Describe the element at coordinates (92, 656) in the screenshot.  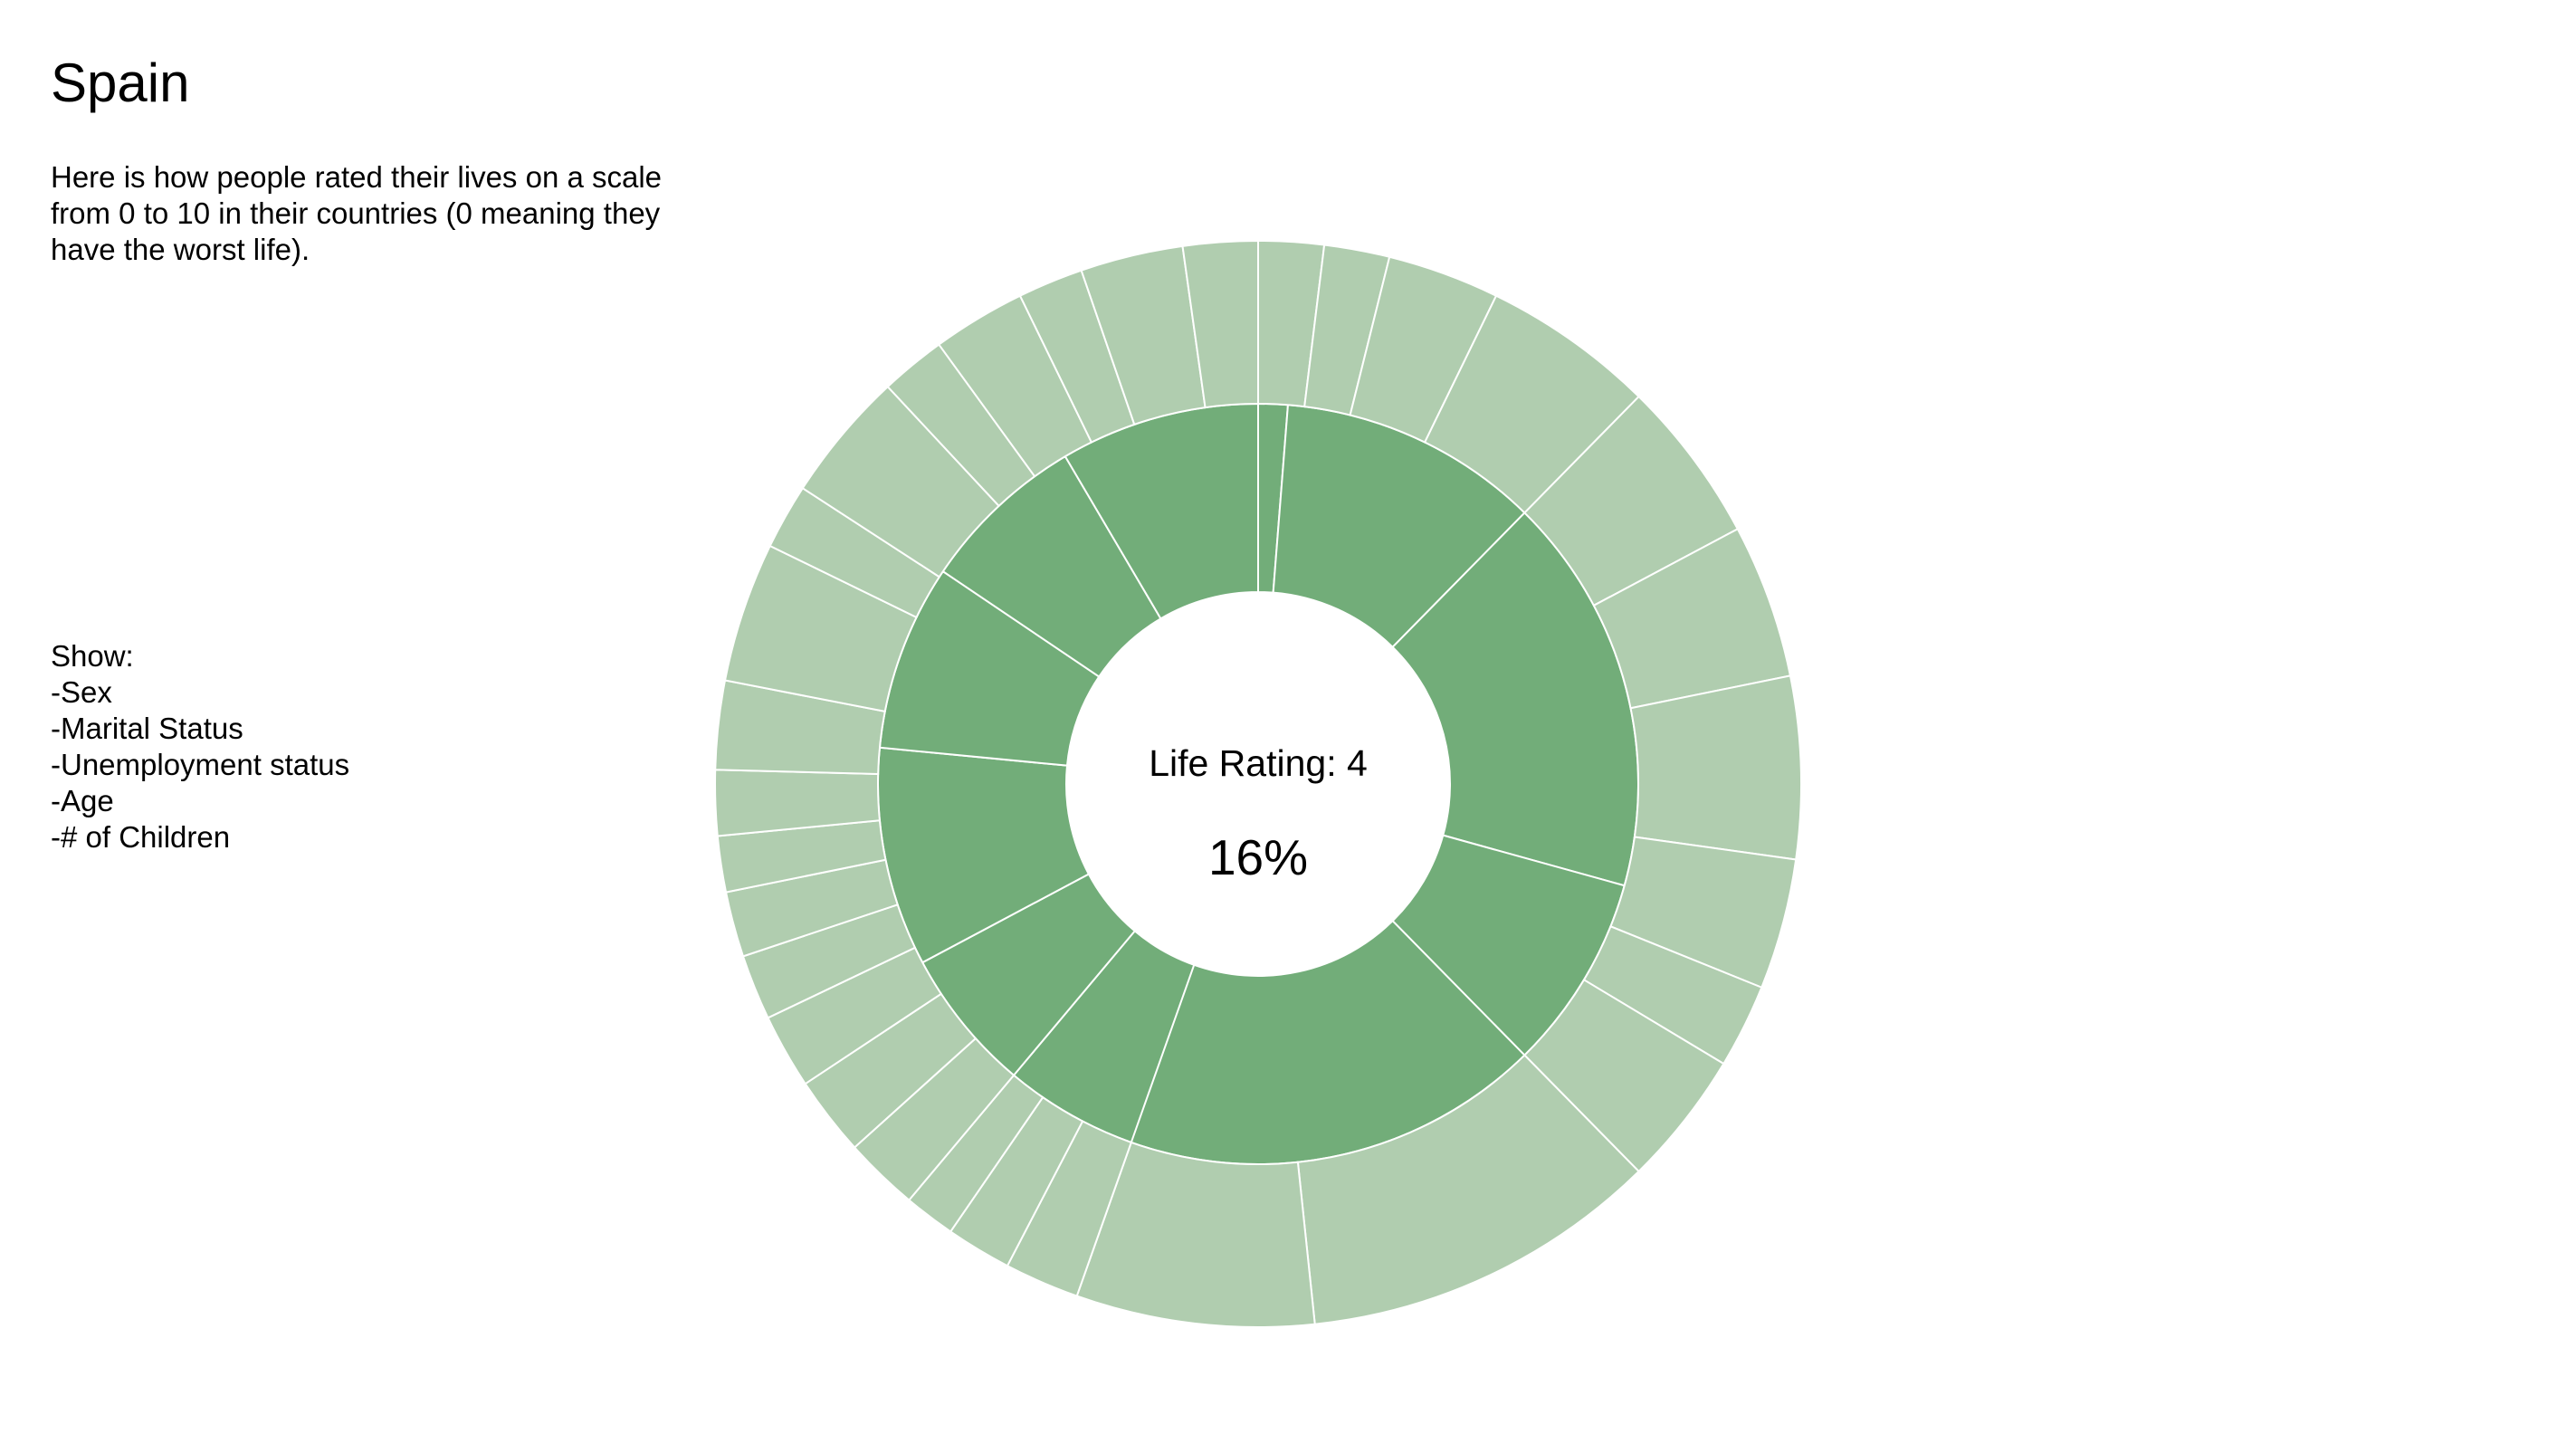
I see `show-heading: Show:` at that location.